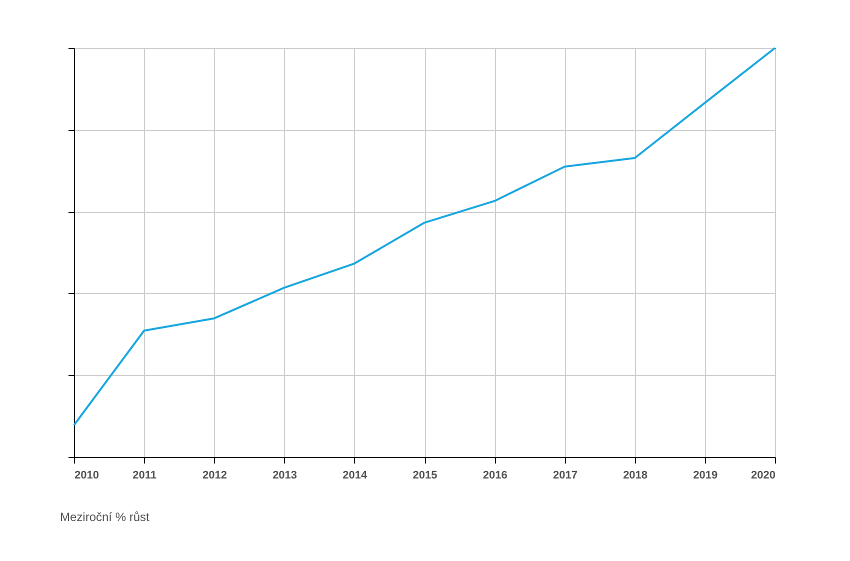 The width and height of the screenshot is (850, 561). Describe the element at coordinates (635, 476) in the screenshot. I see `x-tick-label: 2018` at that location.